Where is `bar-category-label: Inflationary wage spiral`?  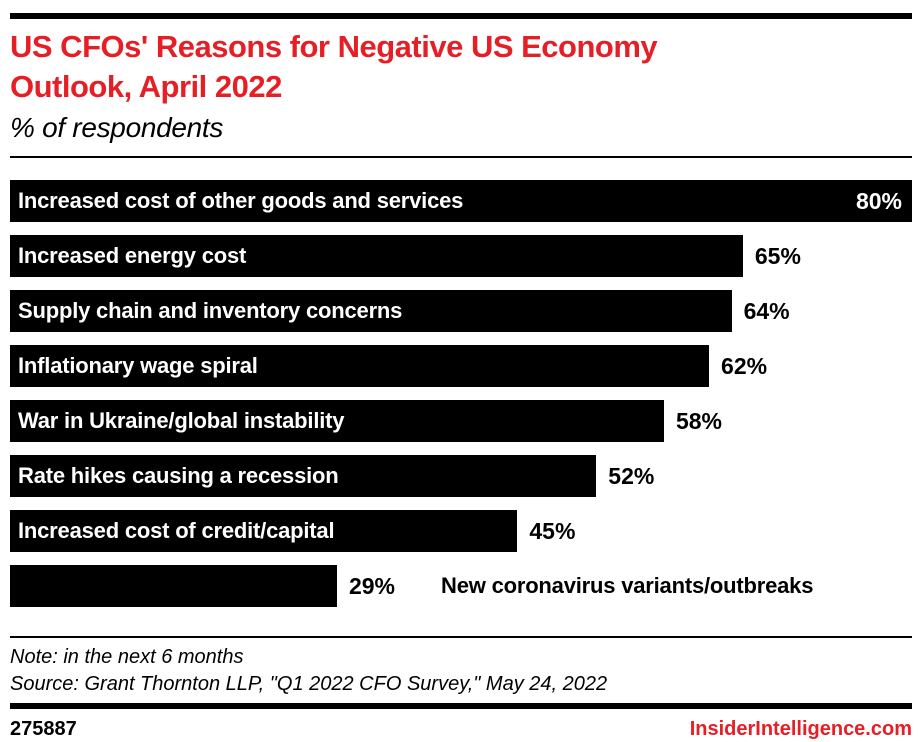
bar-category-label: Inflationary wage spiral is located at coordinates (138, 365).